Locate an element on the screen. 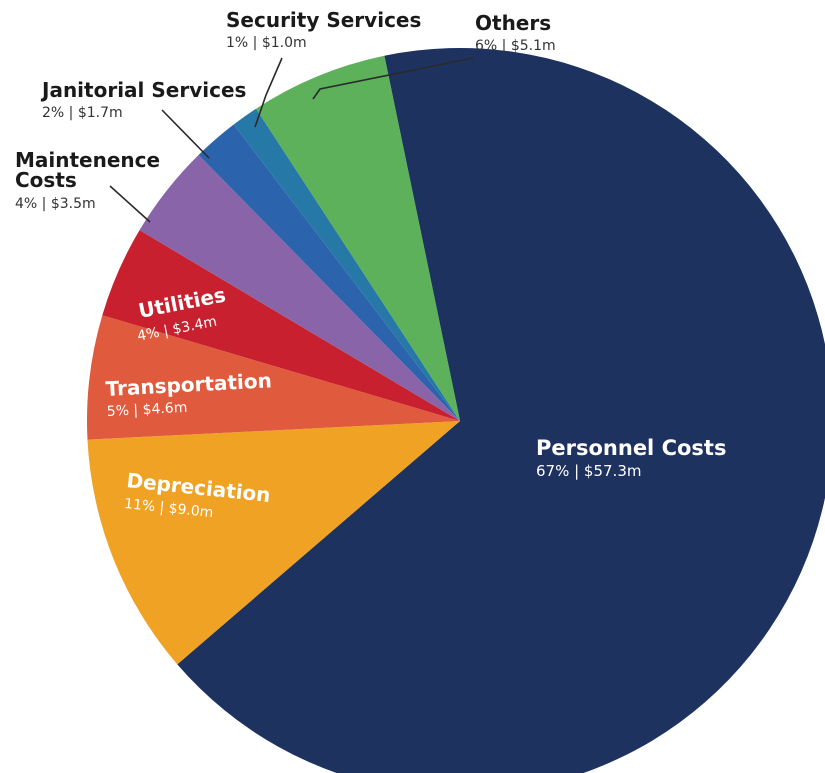  slice-maintenence-costs is located at coordinates (299, 287).